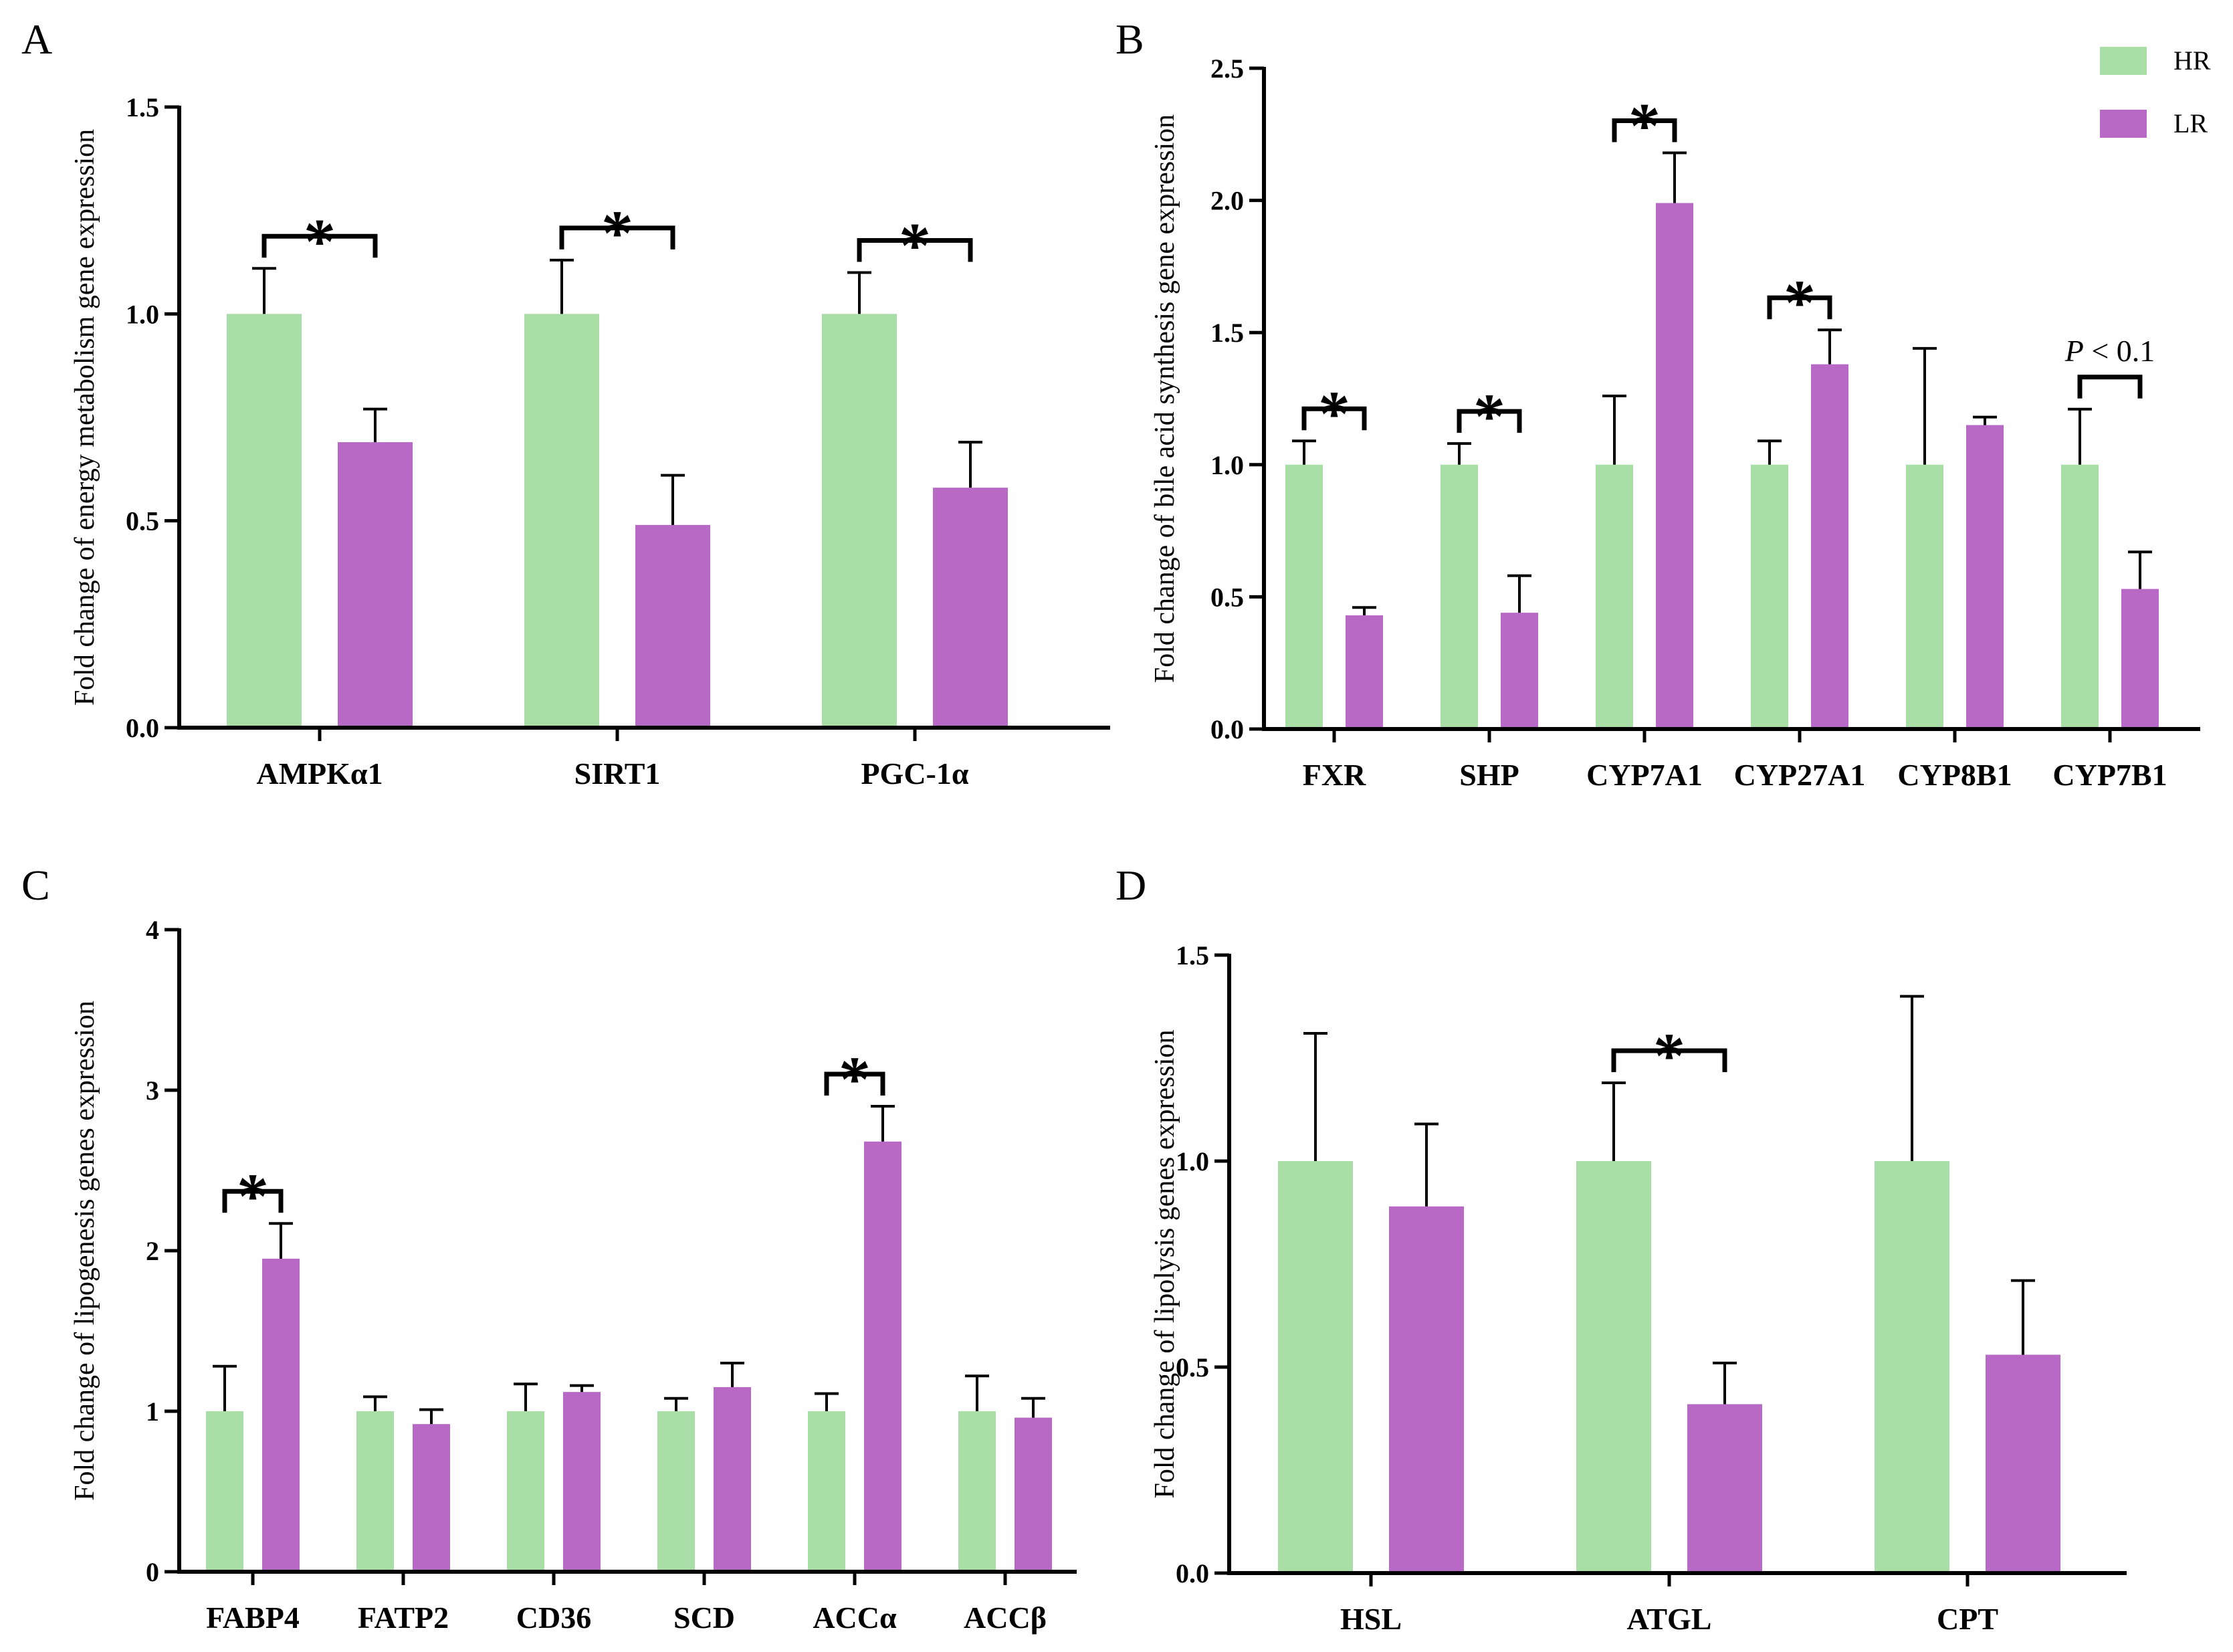  Describe the element at coordinates (977, 1491) in the screenshot. I see `bar-hr-accβ` at that location.